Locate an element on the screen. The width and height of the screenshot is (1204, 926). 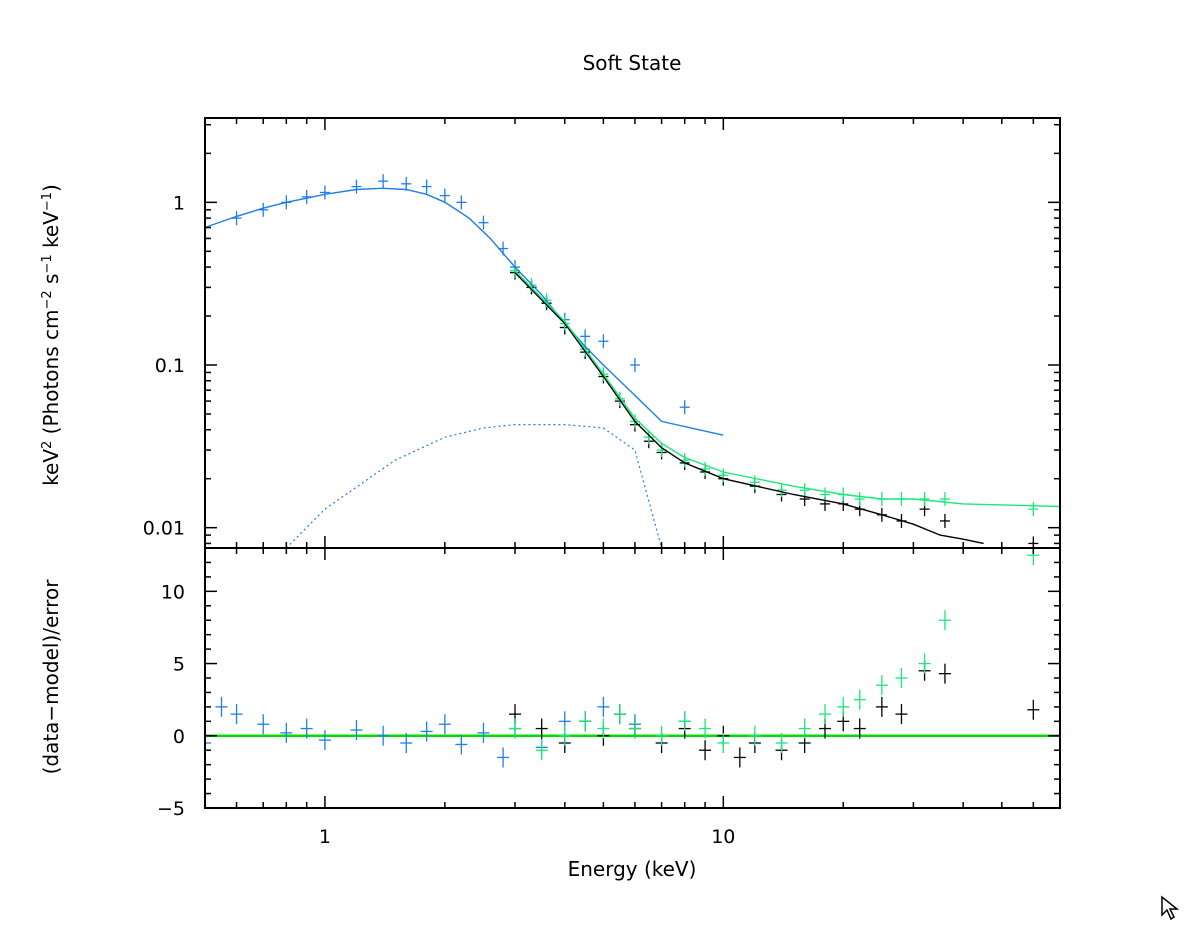
model-line-model_a_total is located at coordinates (464, 311).